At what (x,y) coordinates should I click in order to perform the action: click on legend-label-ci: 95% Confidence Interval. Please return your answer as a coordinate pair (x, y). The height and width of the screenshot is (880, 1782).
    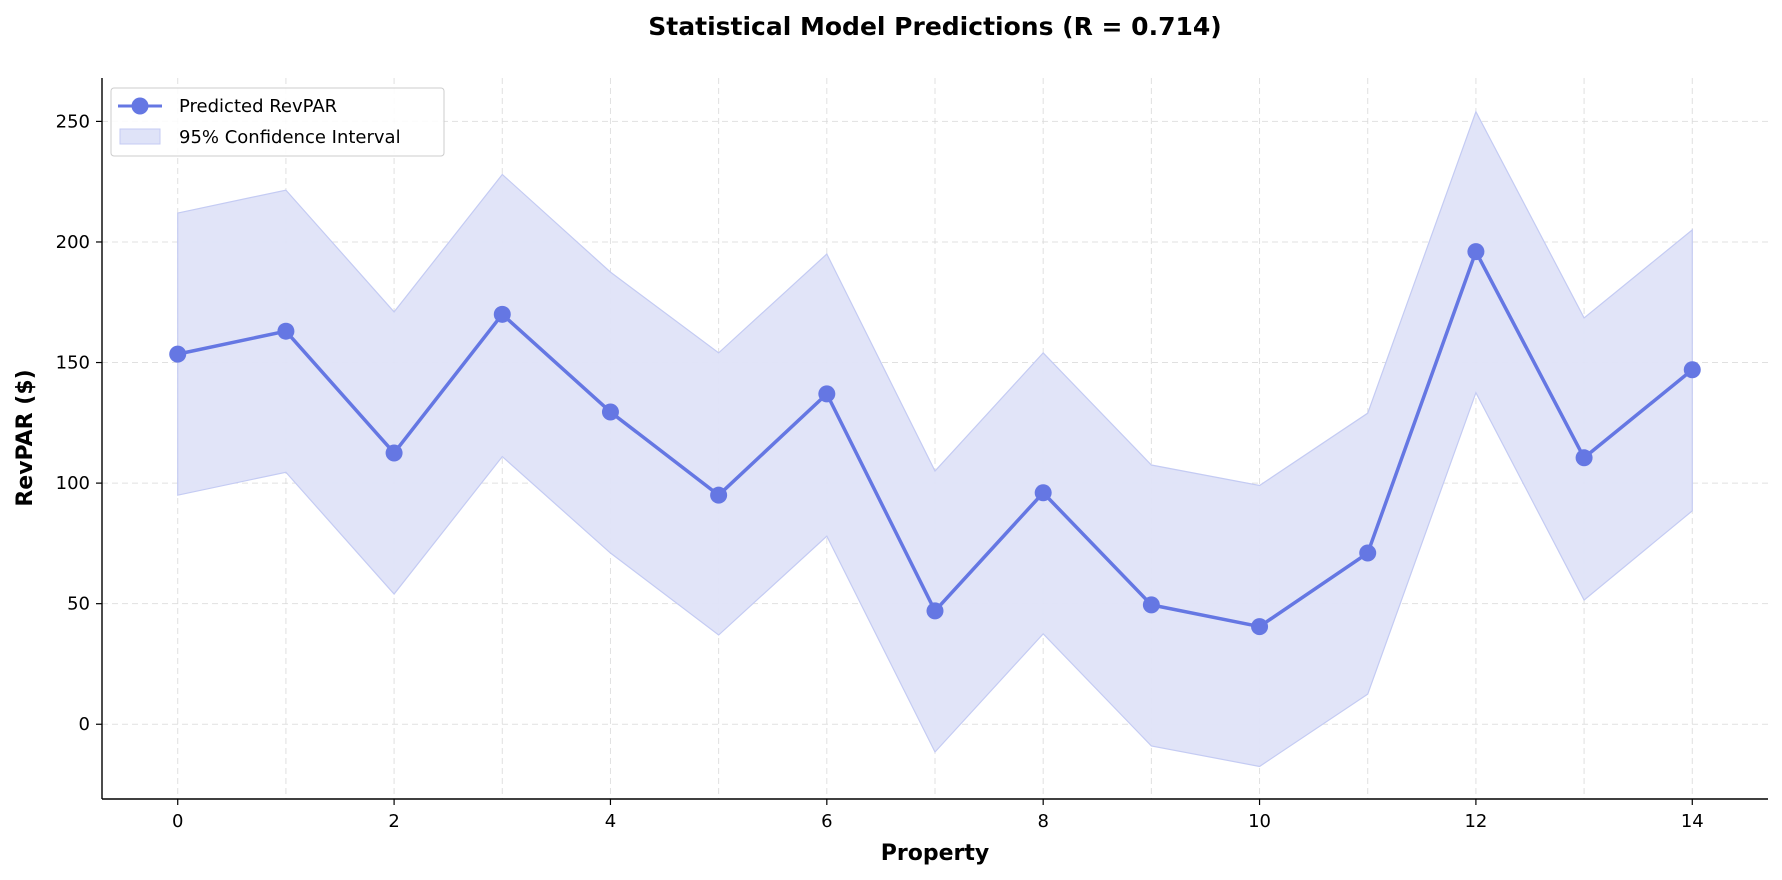
    Looking at the image, I should click on (290, 137).